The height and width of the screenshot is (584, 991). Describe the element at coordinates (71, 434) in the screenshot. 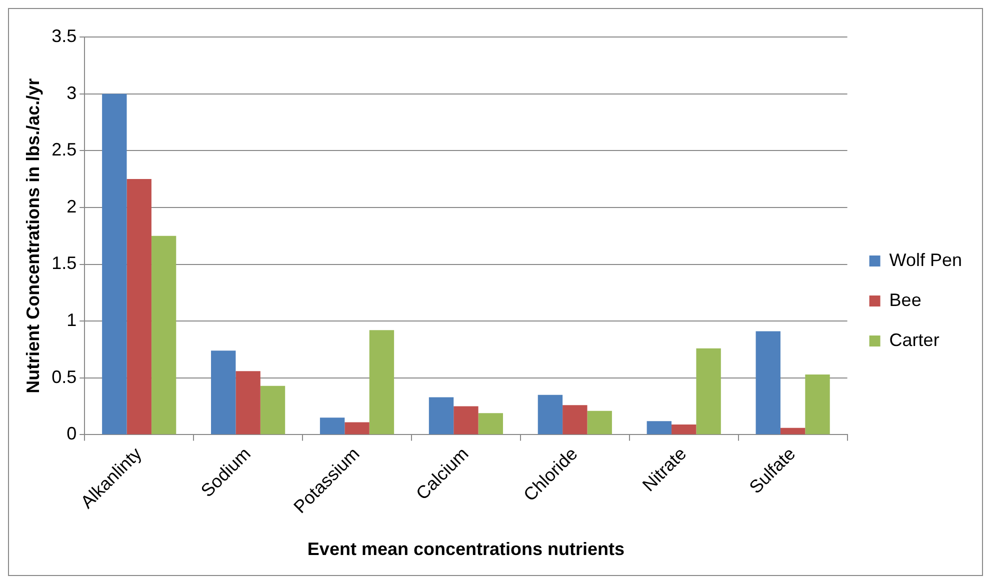

I see `y-tick-label: 0` at that location.